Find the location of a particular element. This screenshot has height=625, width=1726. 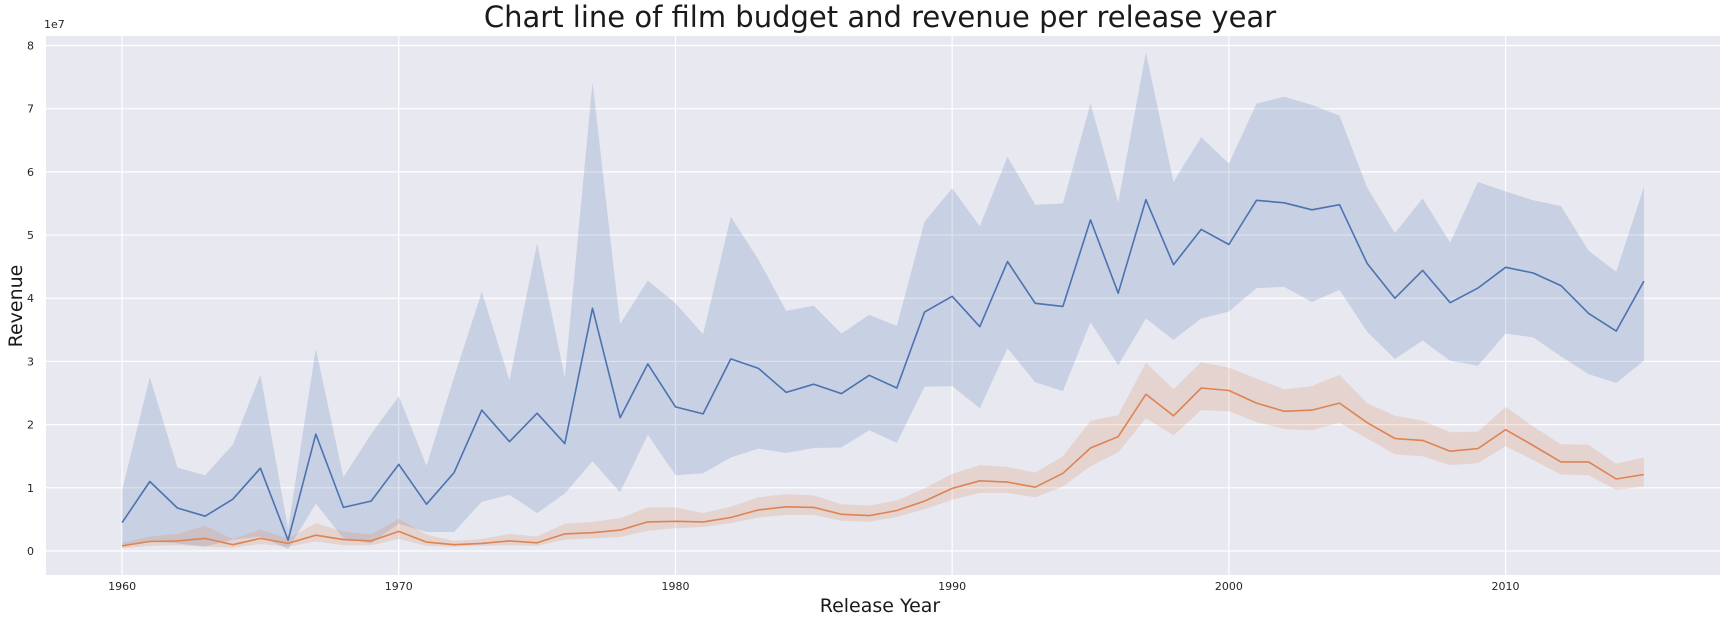

y-tick-label: 8 is located at coordinates (30, 45).